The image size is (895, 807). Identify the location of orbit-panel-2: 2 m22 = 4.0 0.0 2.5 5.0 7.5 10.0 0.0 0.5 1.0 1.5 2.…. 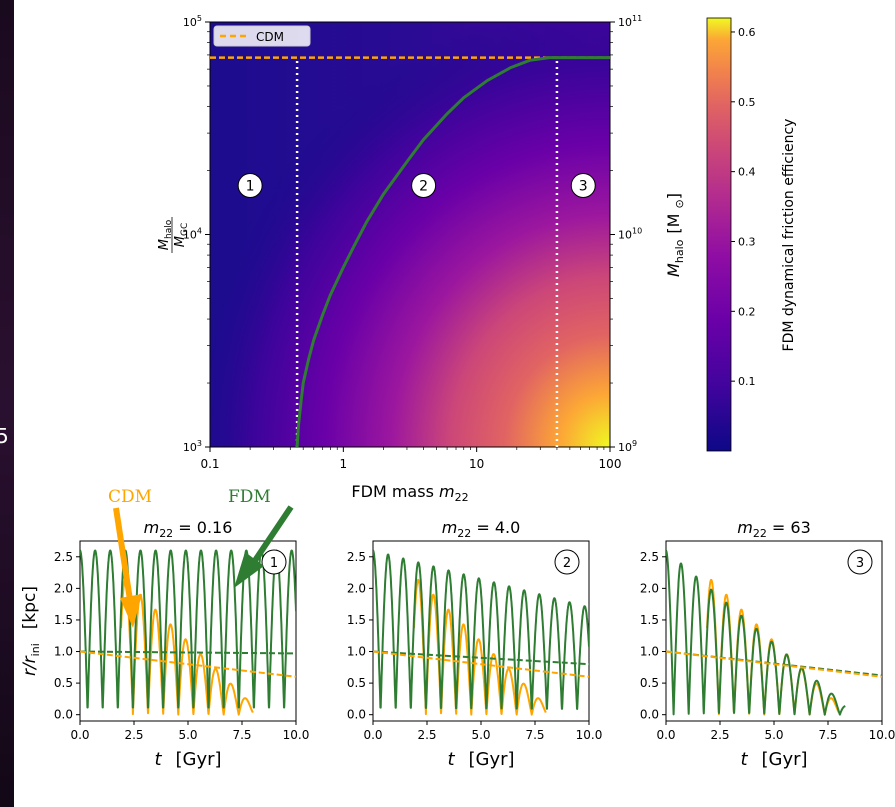
(474, 644).